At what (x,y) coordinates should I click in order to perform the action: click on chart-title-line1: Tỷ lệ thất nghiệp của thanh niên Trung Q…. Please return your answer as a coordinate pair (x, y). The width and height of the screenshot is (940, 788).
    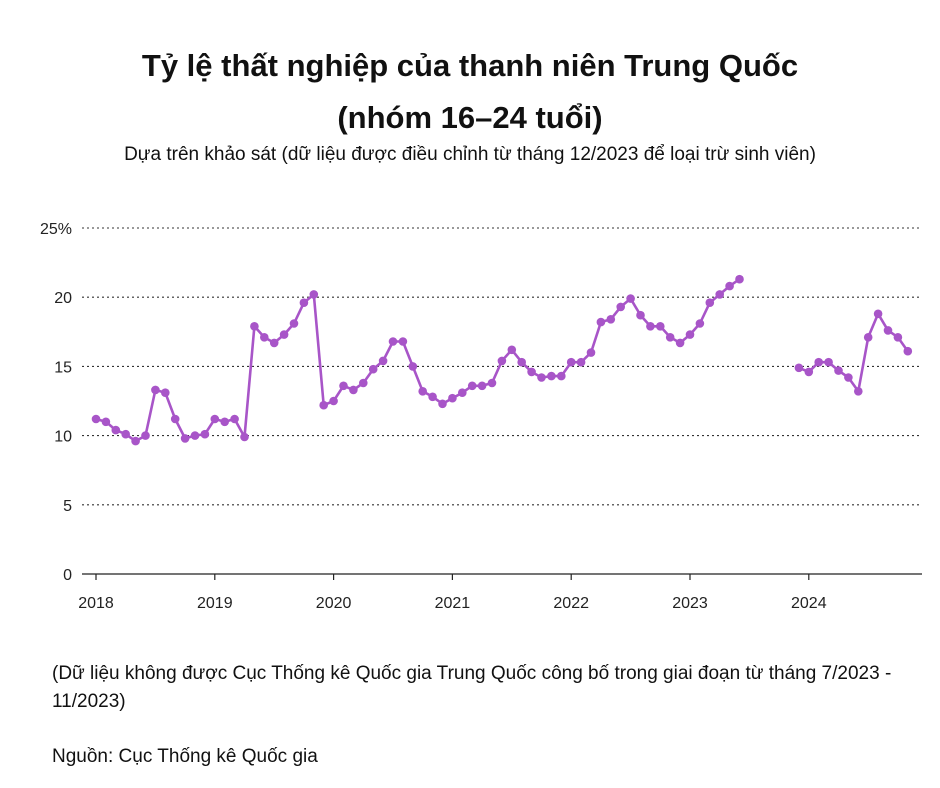
    Looking at the image, I should click on (470, 65).